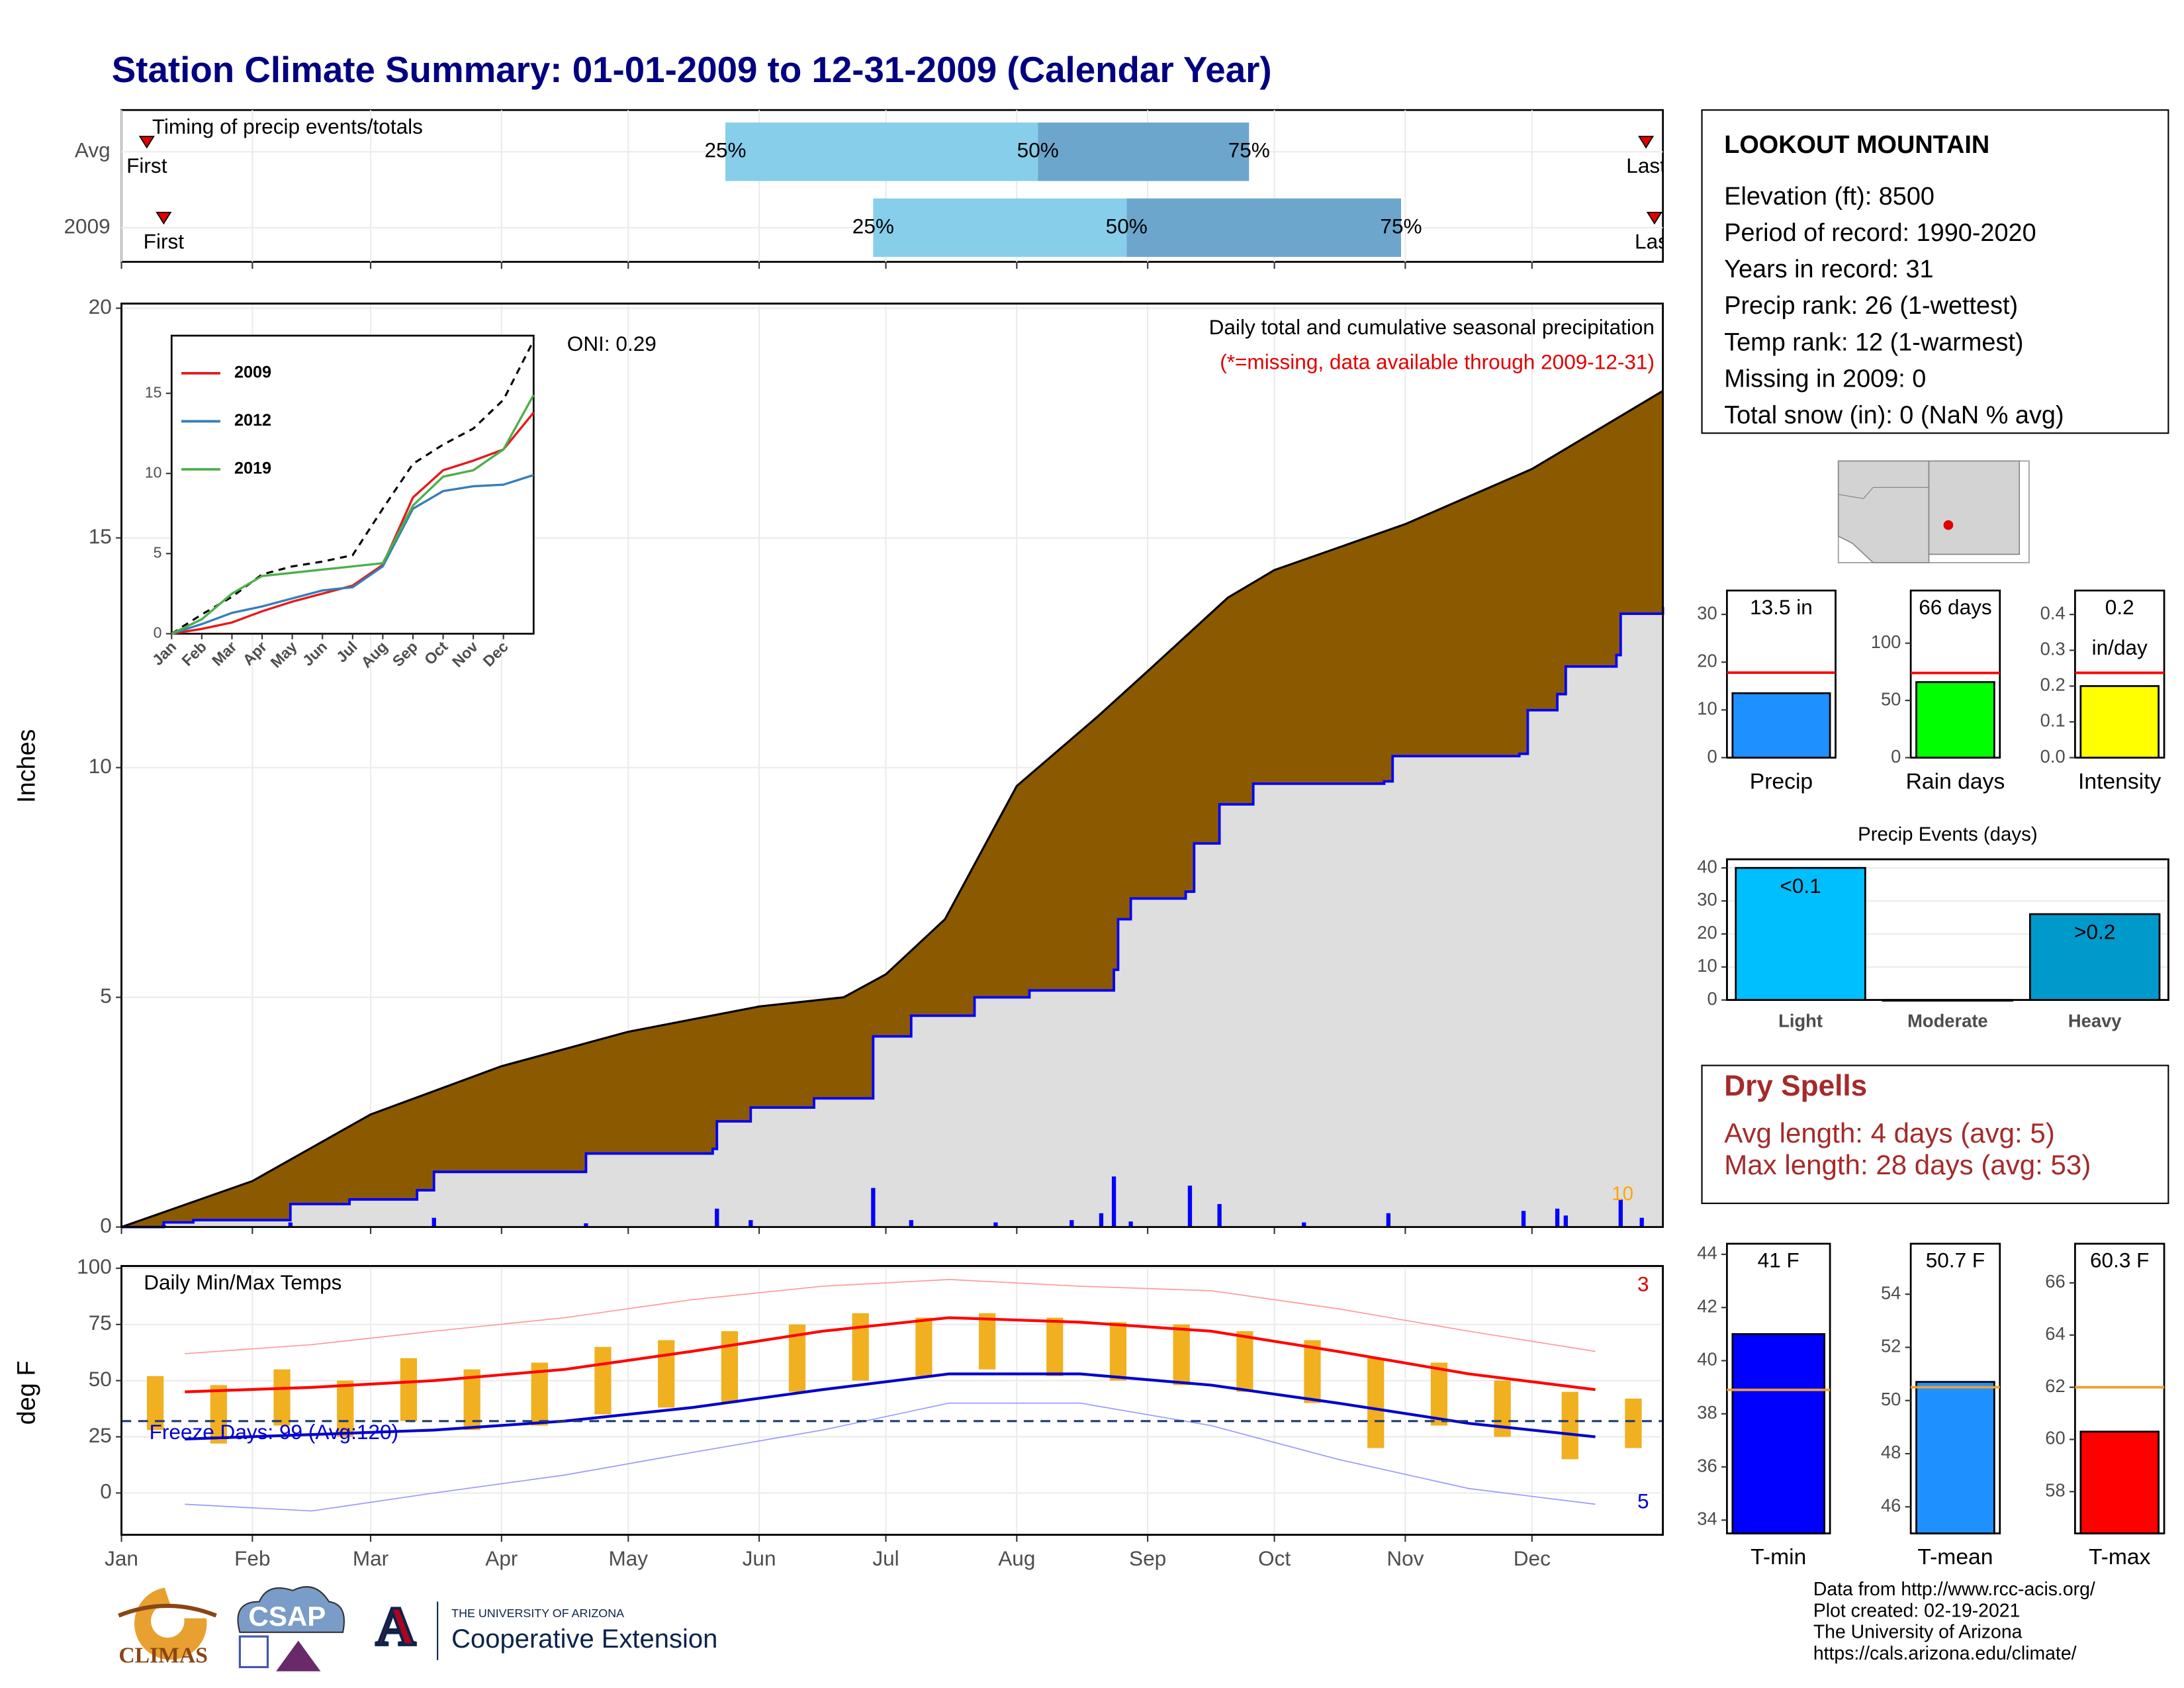 The width and height of the screenshot is (2184, 1688). Describe the element at coordinates (1917, 1610) in the screenshot. I see `text-line: Plot created: 02-19-2021` at that location.